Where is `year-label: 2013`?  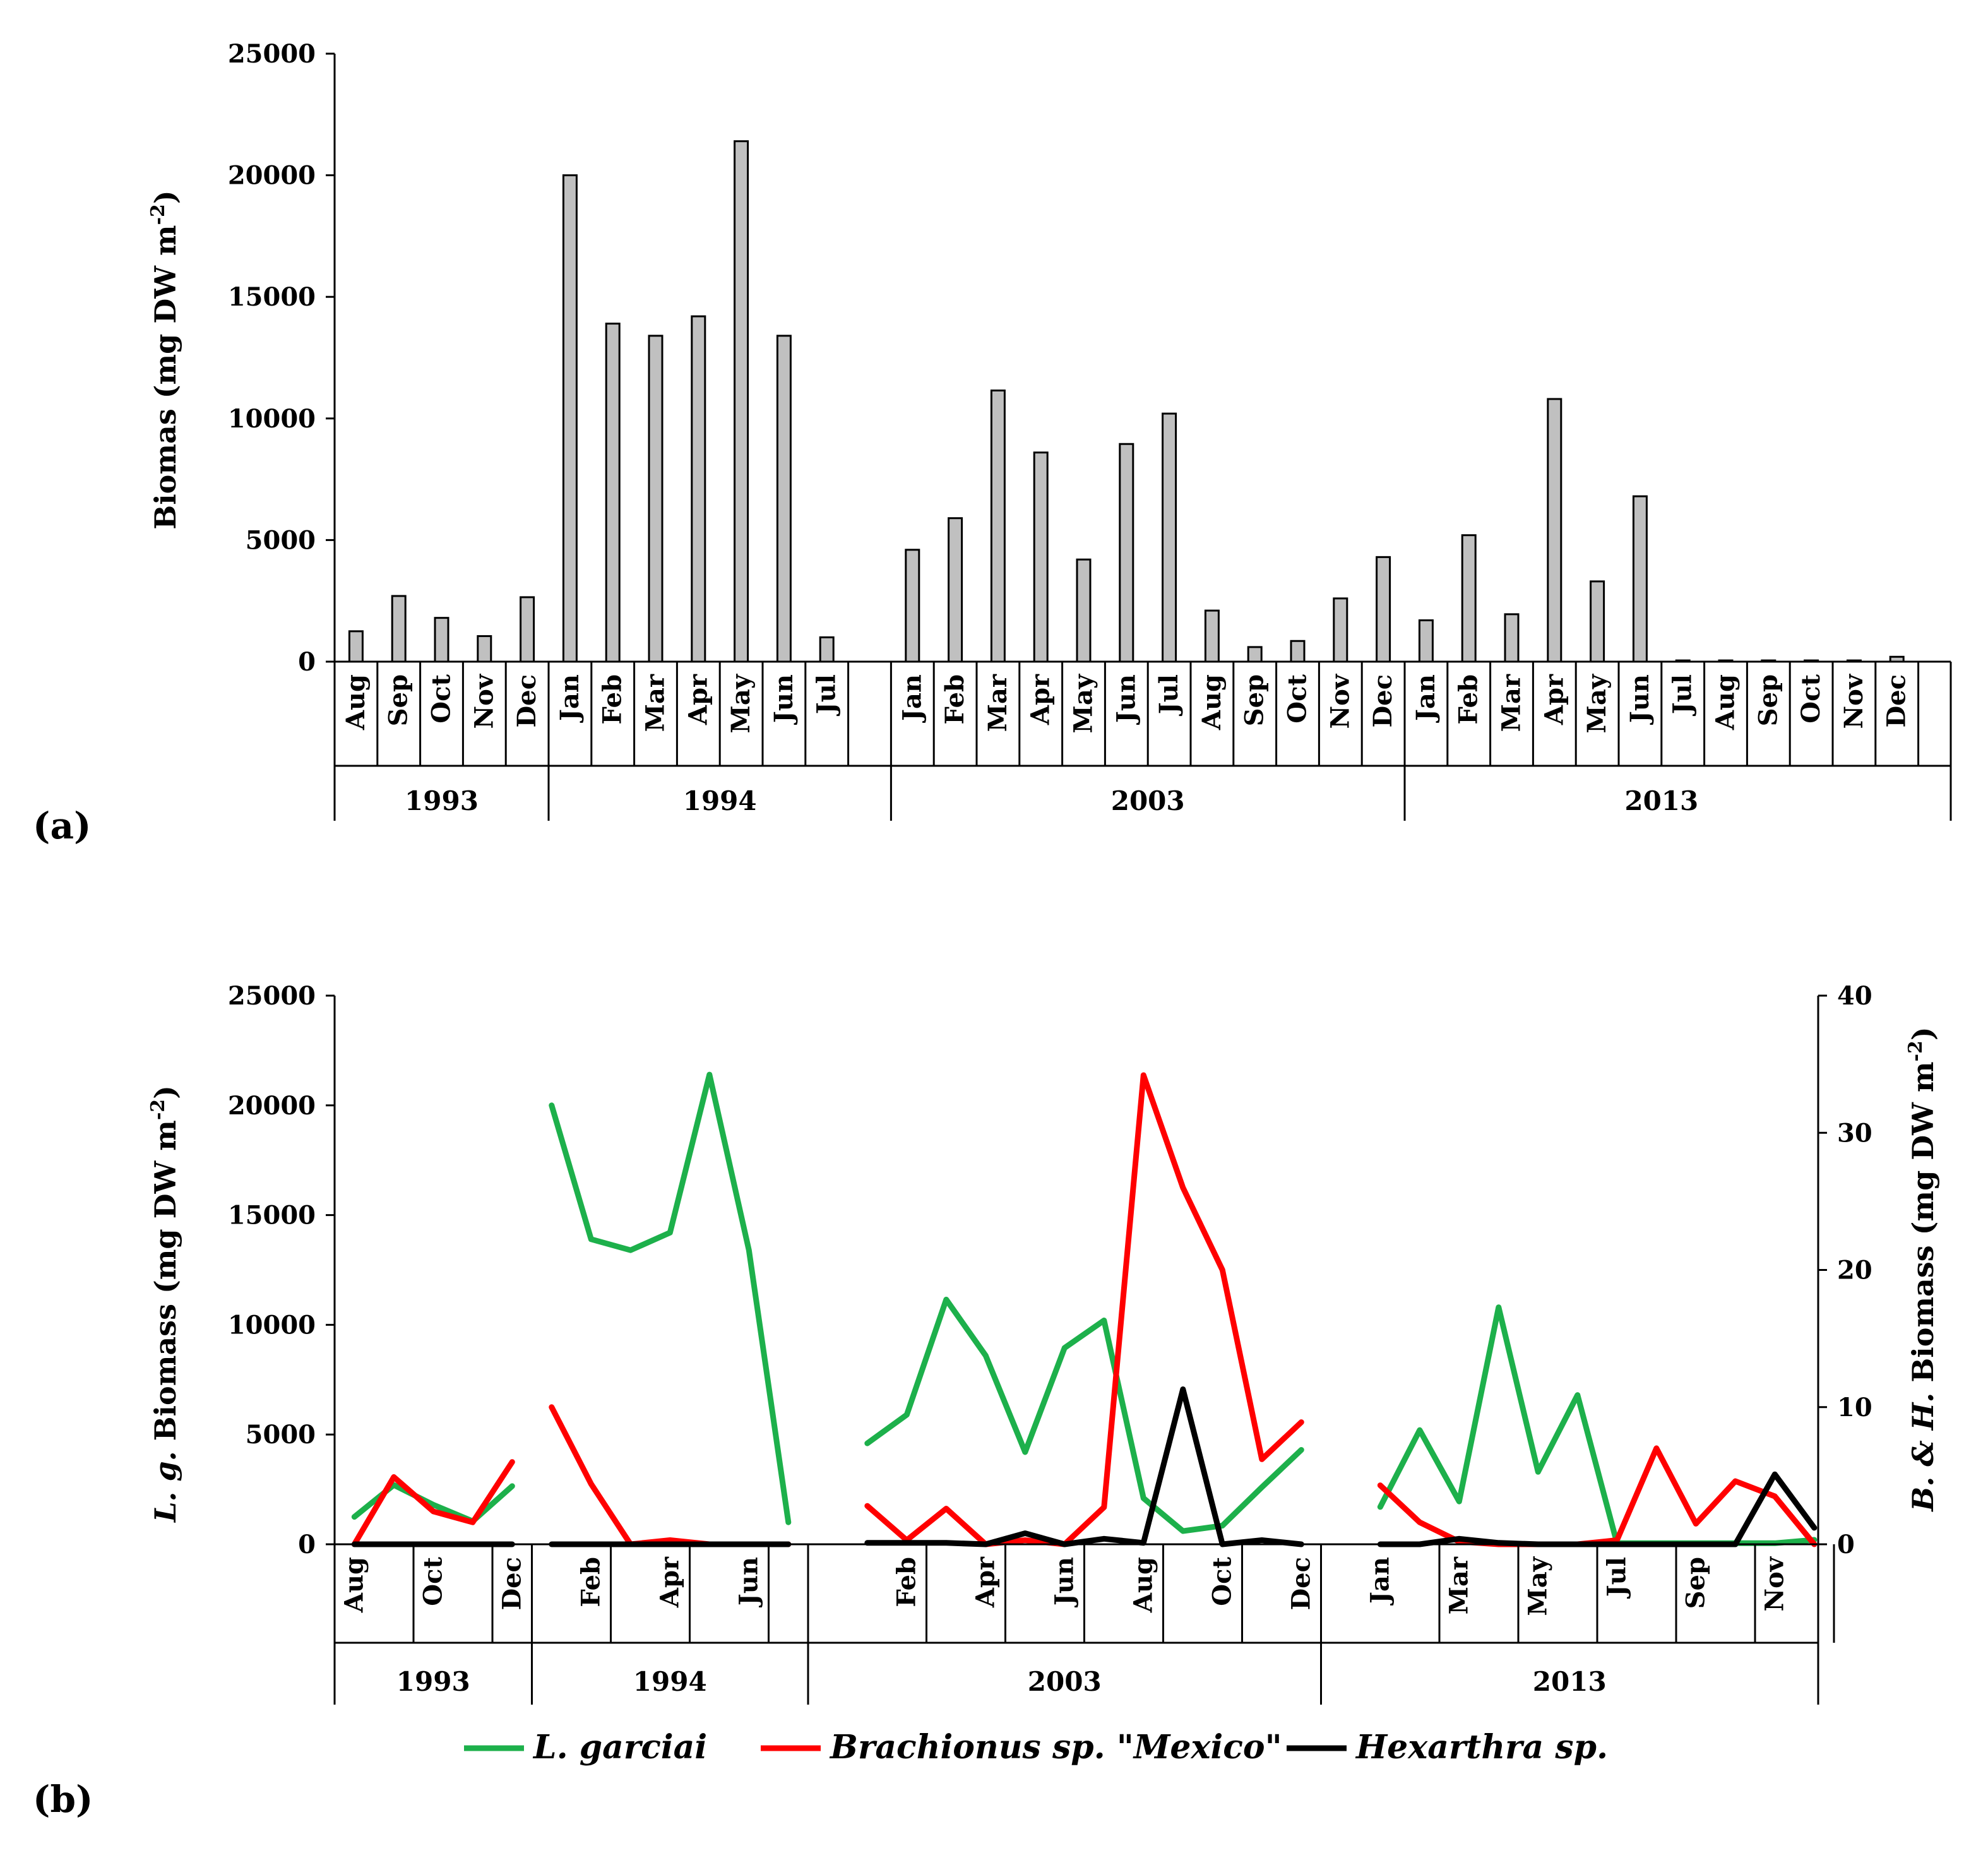 year-label: 2013 is located at coordinates (1570, 1681).